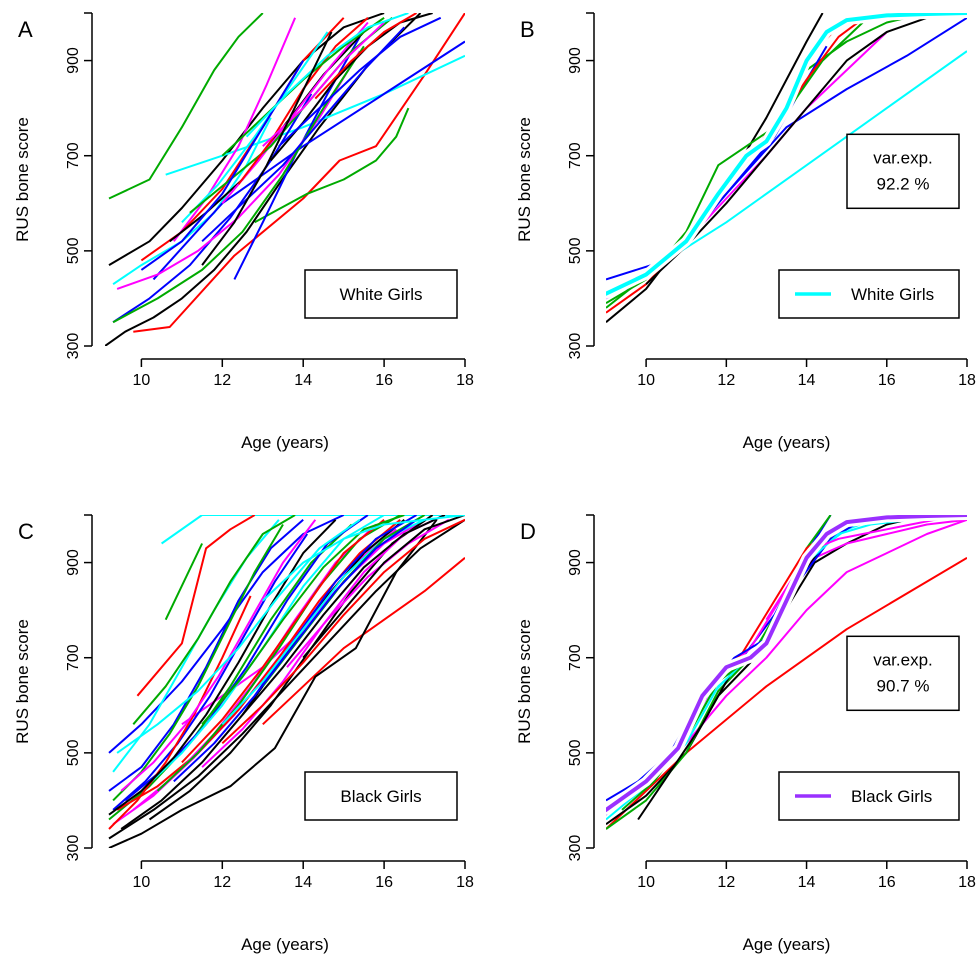 The width and height of the screenshot is (979, 955). I want to click on legend-label: White Girls, so click(380, 294).